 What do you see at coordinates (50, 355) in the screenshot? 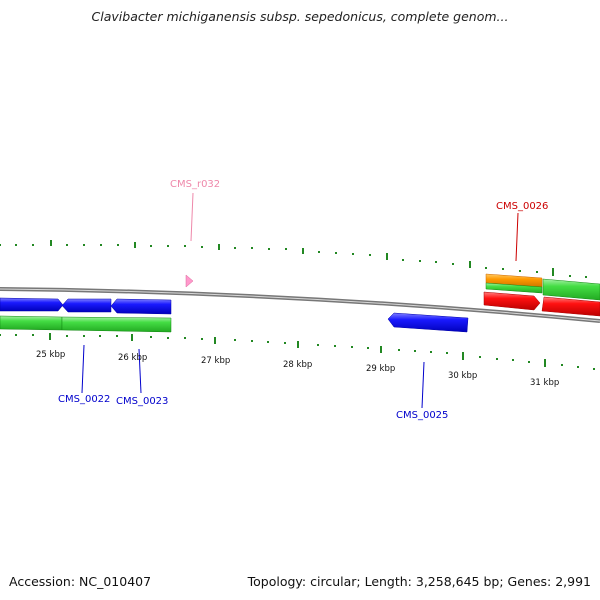
I see `scale-label: 25 kbp` at bounding box center [50, 355].